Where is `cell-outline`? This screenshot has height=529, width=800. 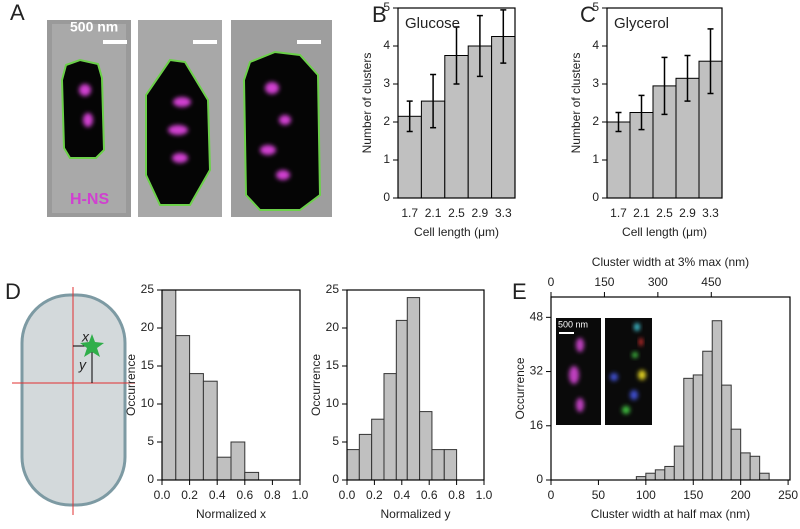 cell-outline is located at coordinates (282, 130).